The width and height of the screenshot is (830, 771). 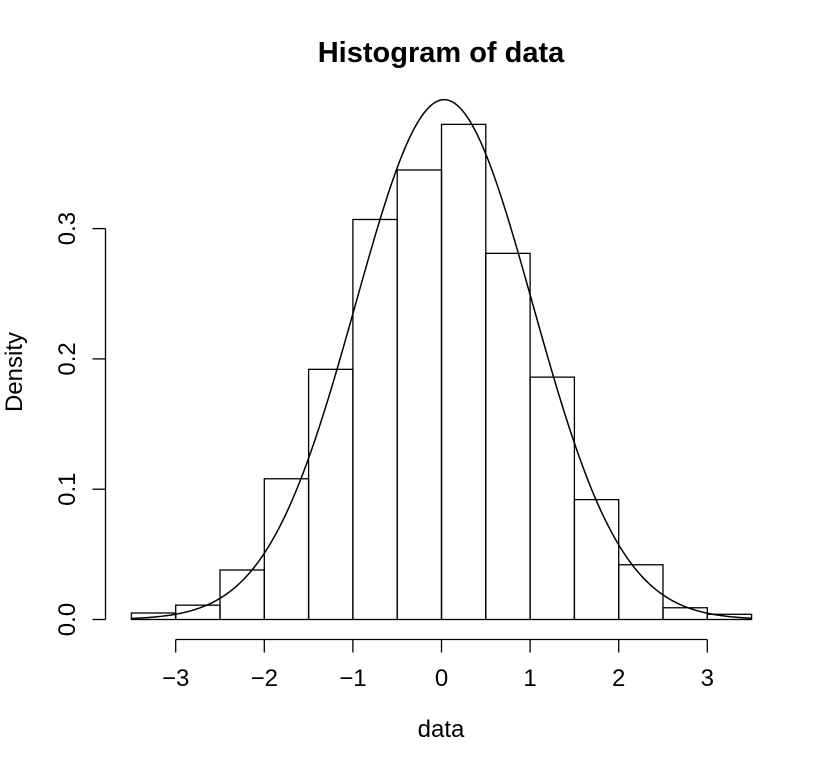 I want to click on x-axis: −3 −2 −1 0 1 2 3, so click(x=438, y=665).